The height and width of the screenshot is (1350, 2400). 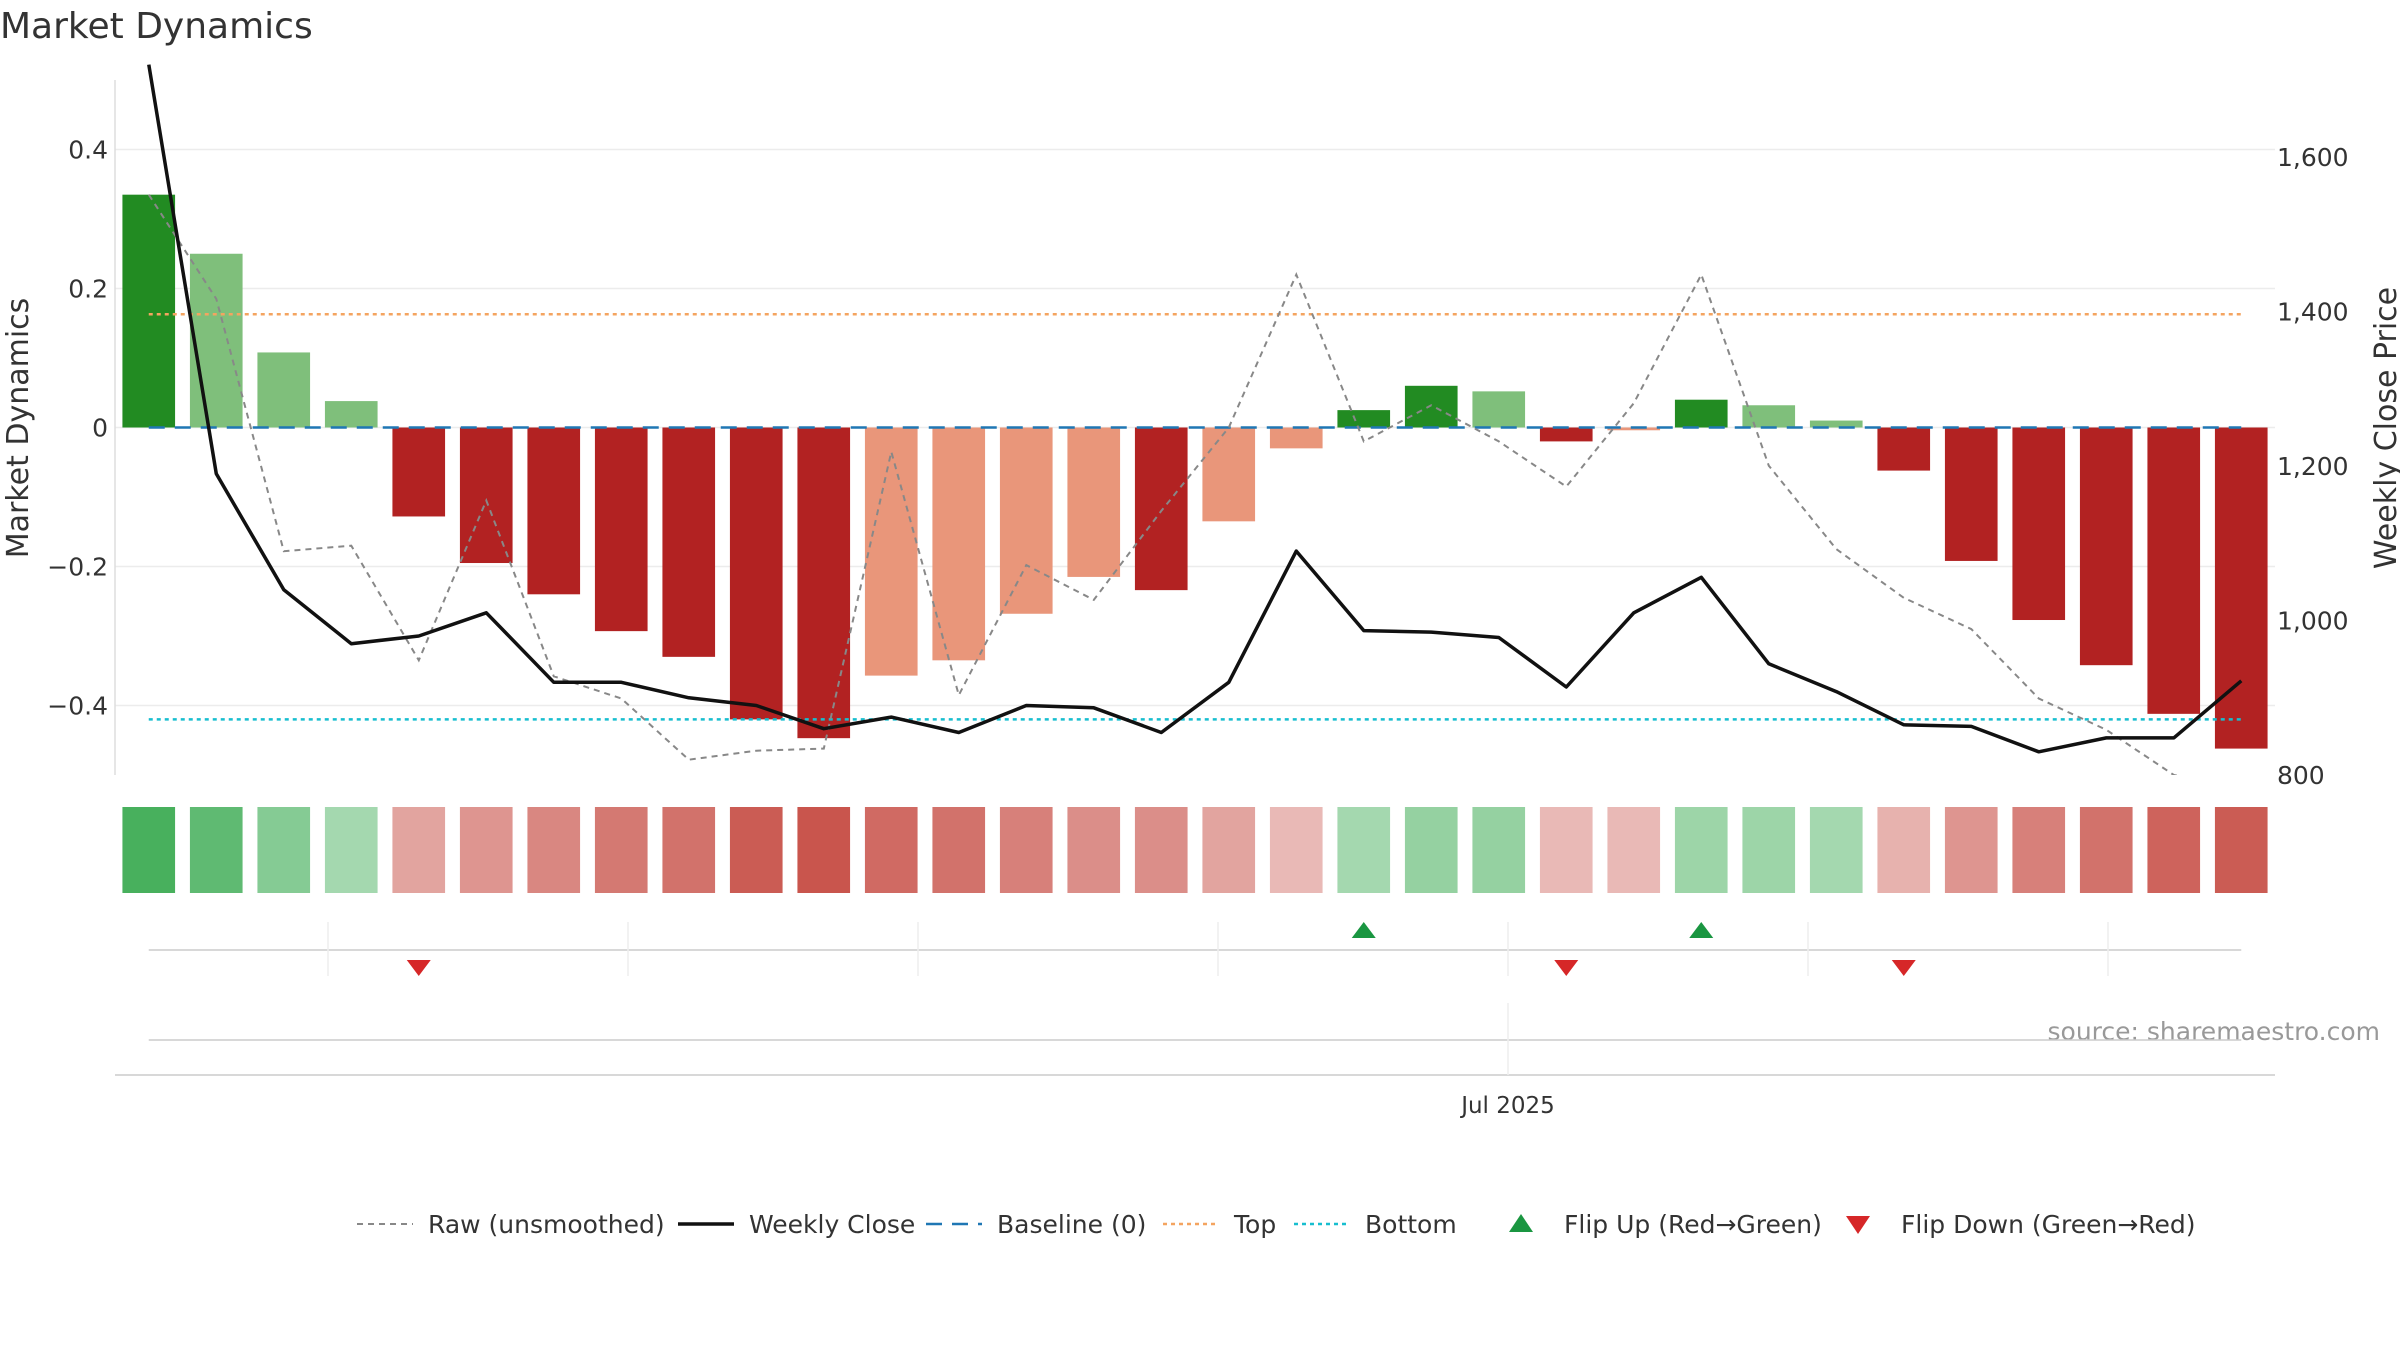 What do you see at coordinates (1195, 1061) in the screenshot?
I see `x-axis: Jul 2025` at bounding box center [1195, 1061].